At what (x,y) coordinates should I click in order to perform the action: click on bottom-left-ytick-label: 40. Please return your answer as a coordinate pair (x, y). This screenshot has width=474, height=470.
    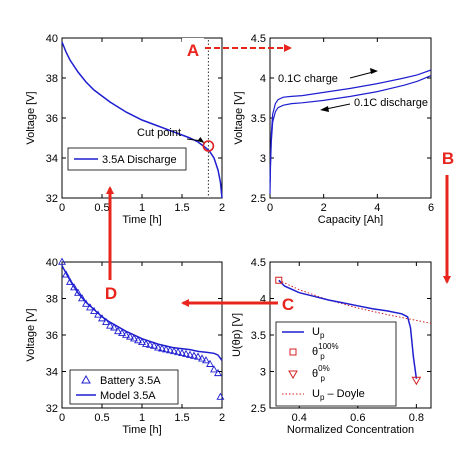
    Looking at the image, I should click on (52, 263).